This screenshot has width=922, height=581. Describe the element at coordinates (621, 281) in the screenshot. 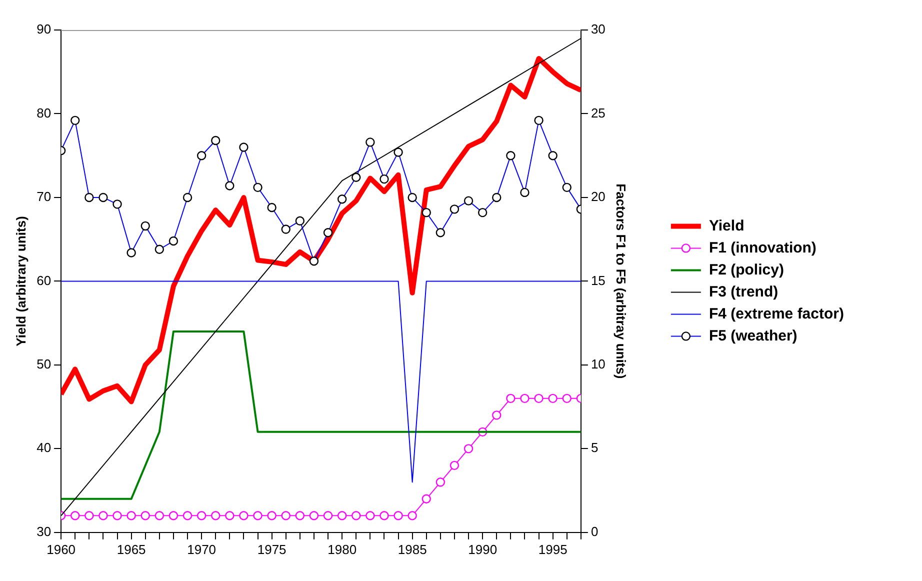

I see `y2-axis-title: Factors F1 to F5 (arbitray units)` at that location.